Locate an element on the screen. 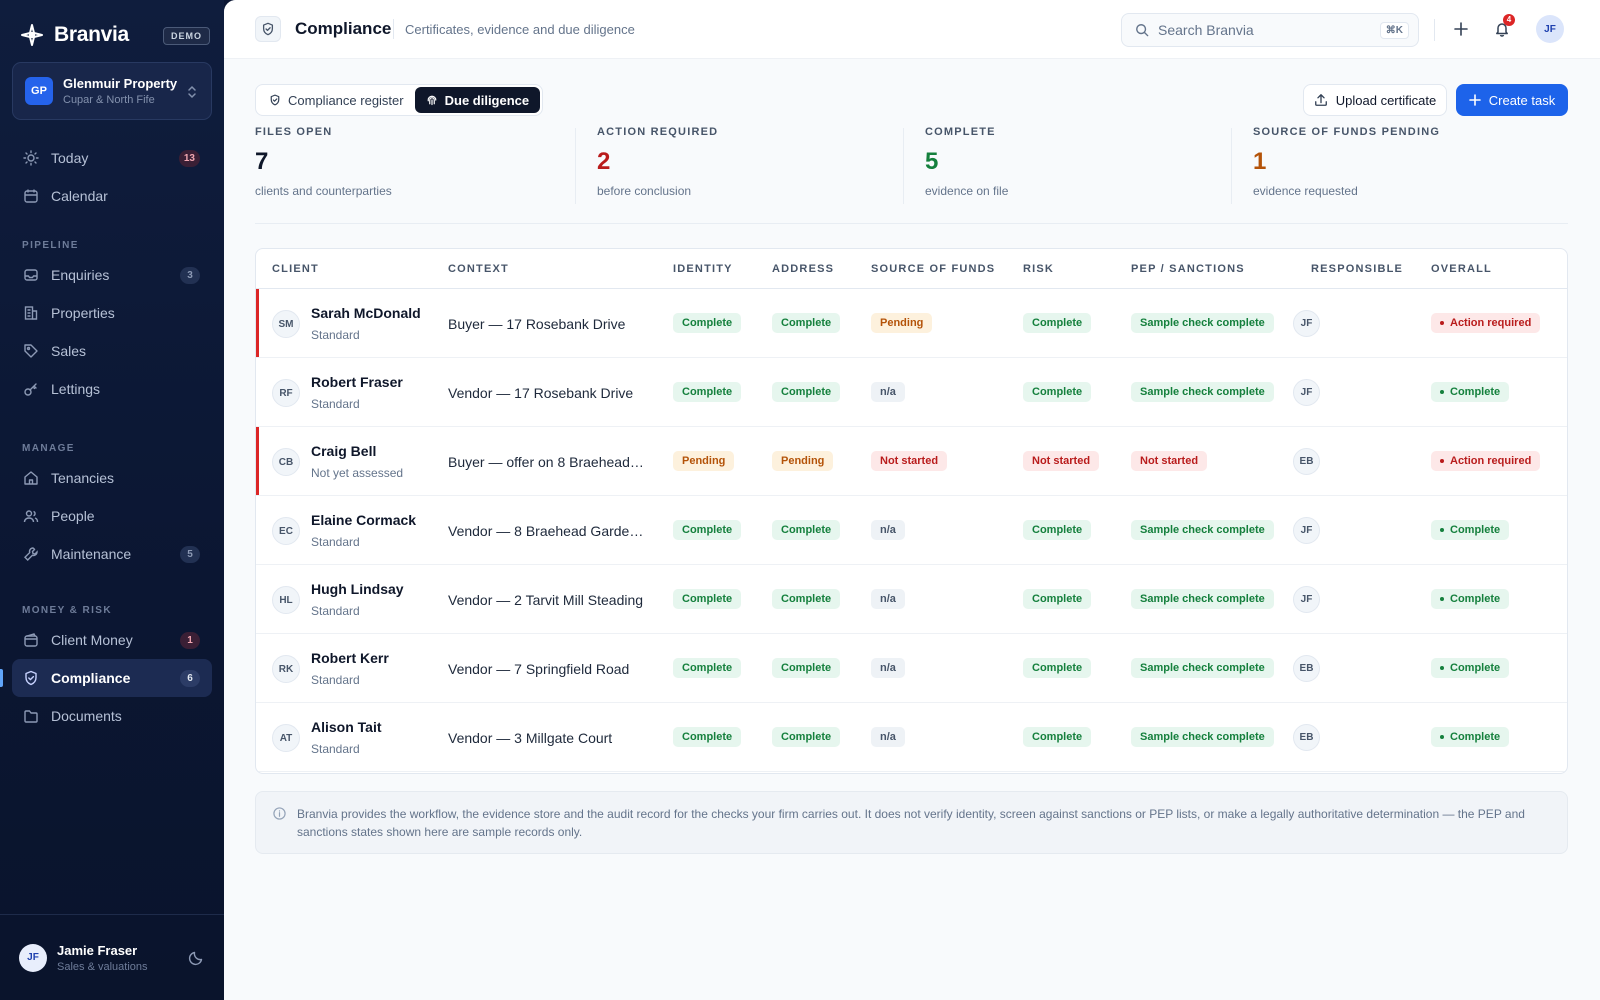 The height and width of the screenshot is (1000, 1600). search-input is located at coordinates (1263, 30).